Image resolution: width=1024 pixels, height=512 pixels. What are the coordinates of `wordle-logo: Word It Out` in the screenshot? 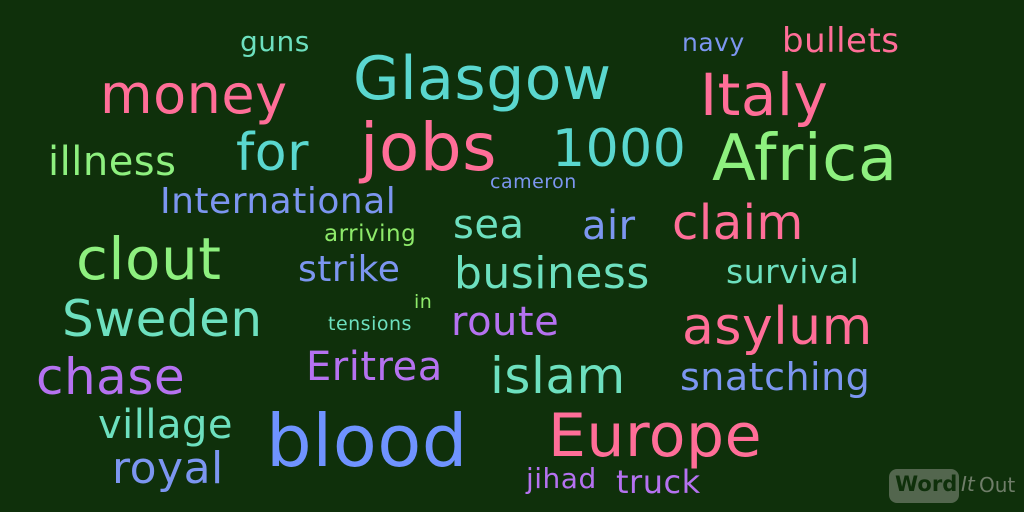 It's located at (953, 487).